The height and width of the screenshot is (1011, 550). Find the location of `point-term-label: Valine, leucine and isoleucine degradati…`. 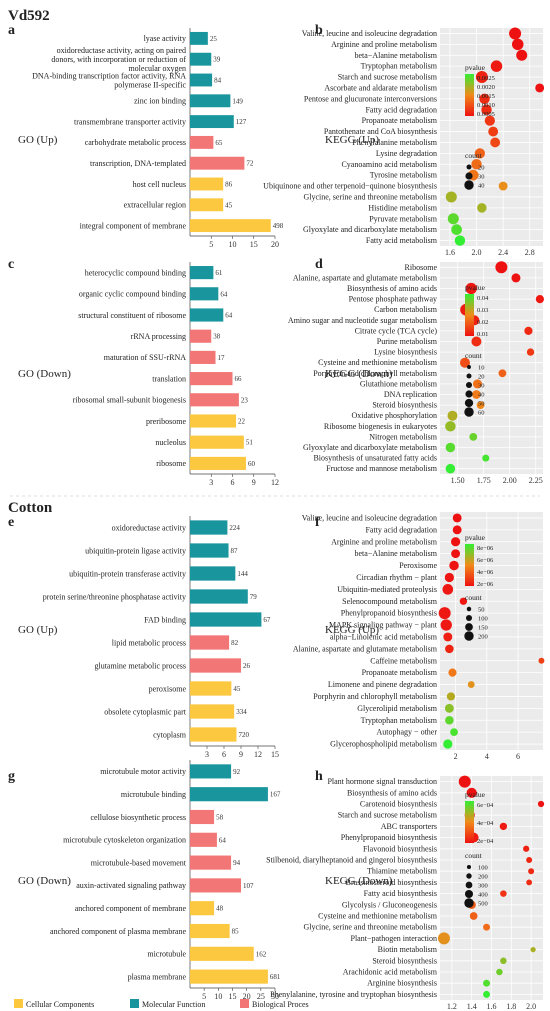

point-term-label: Valine, leucine and isoleucine degradati… is located at coordinates (369, 33).